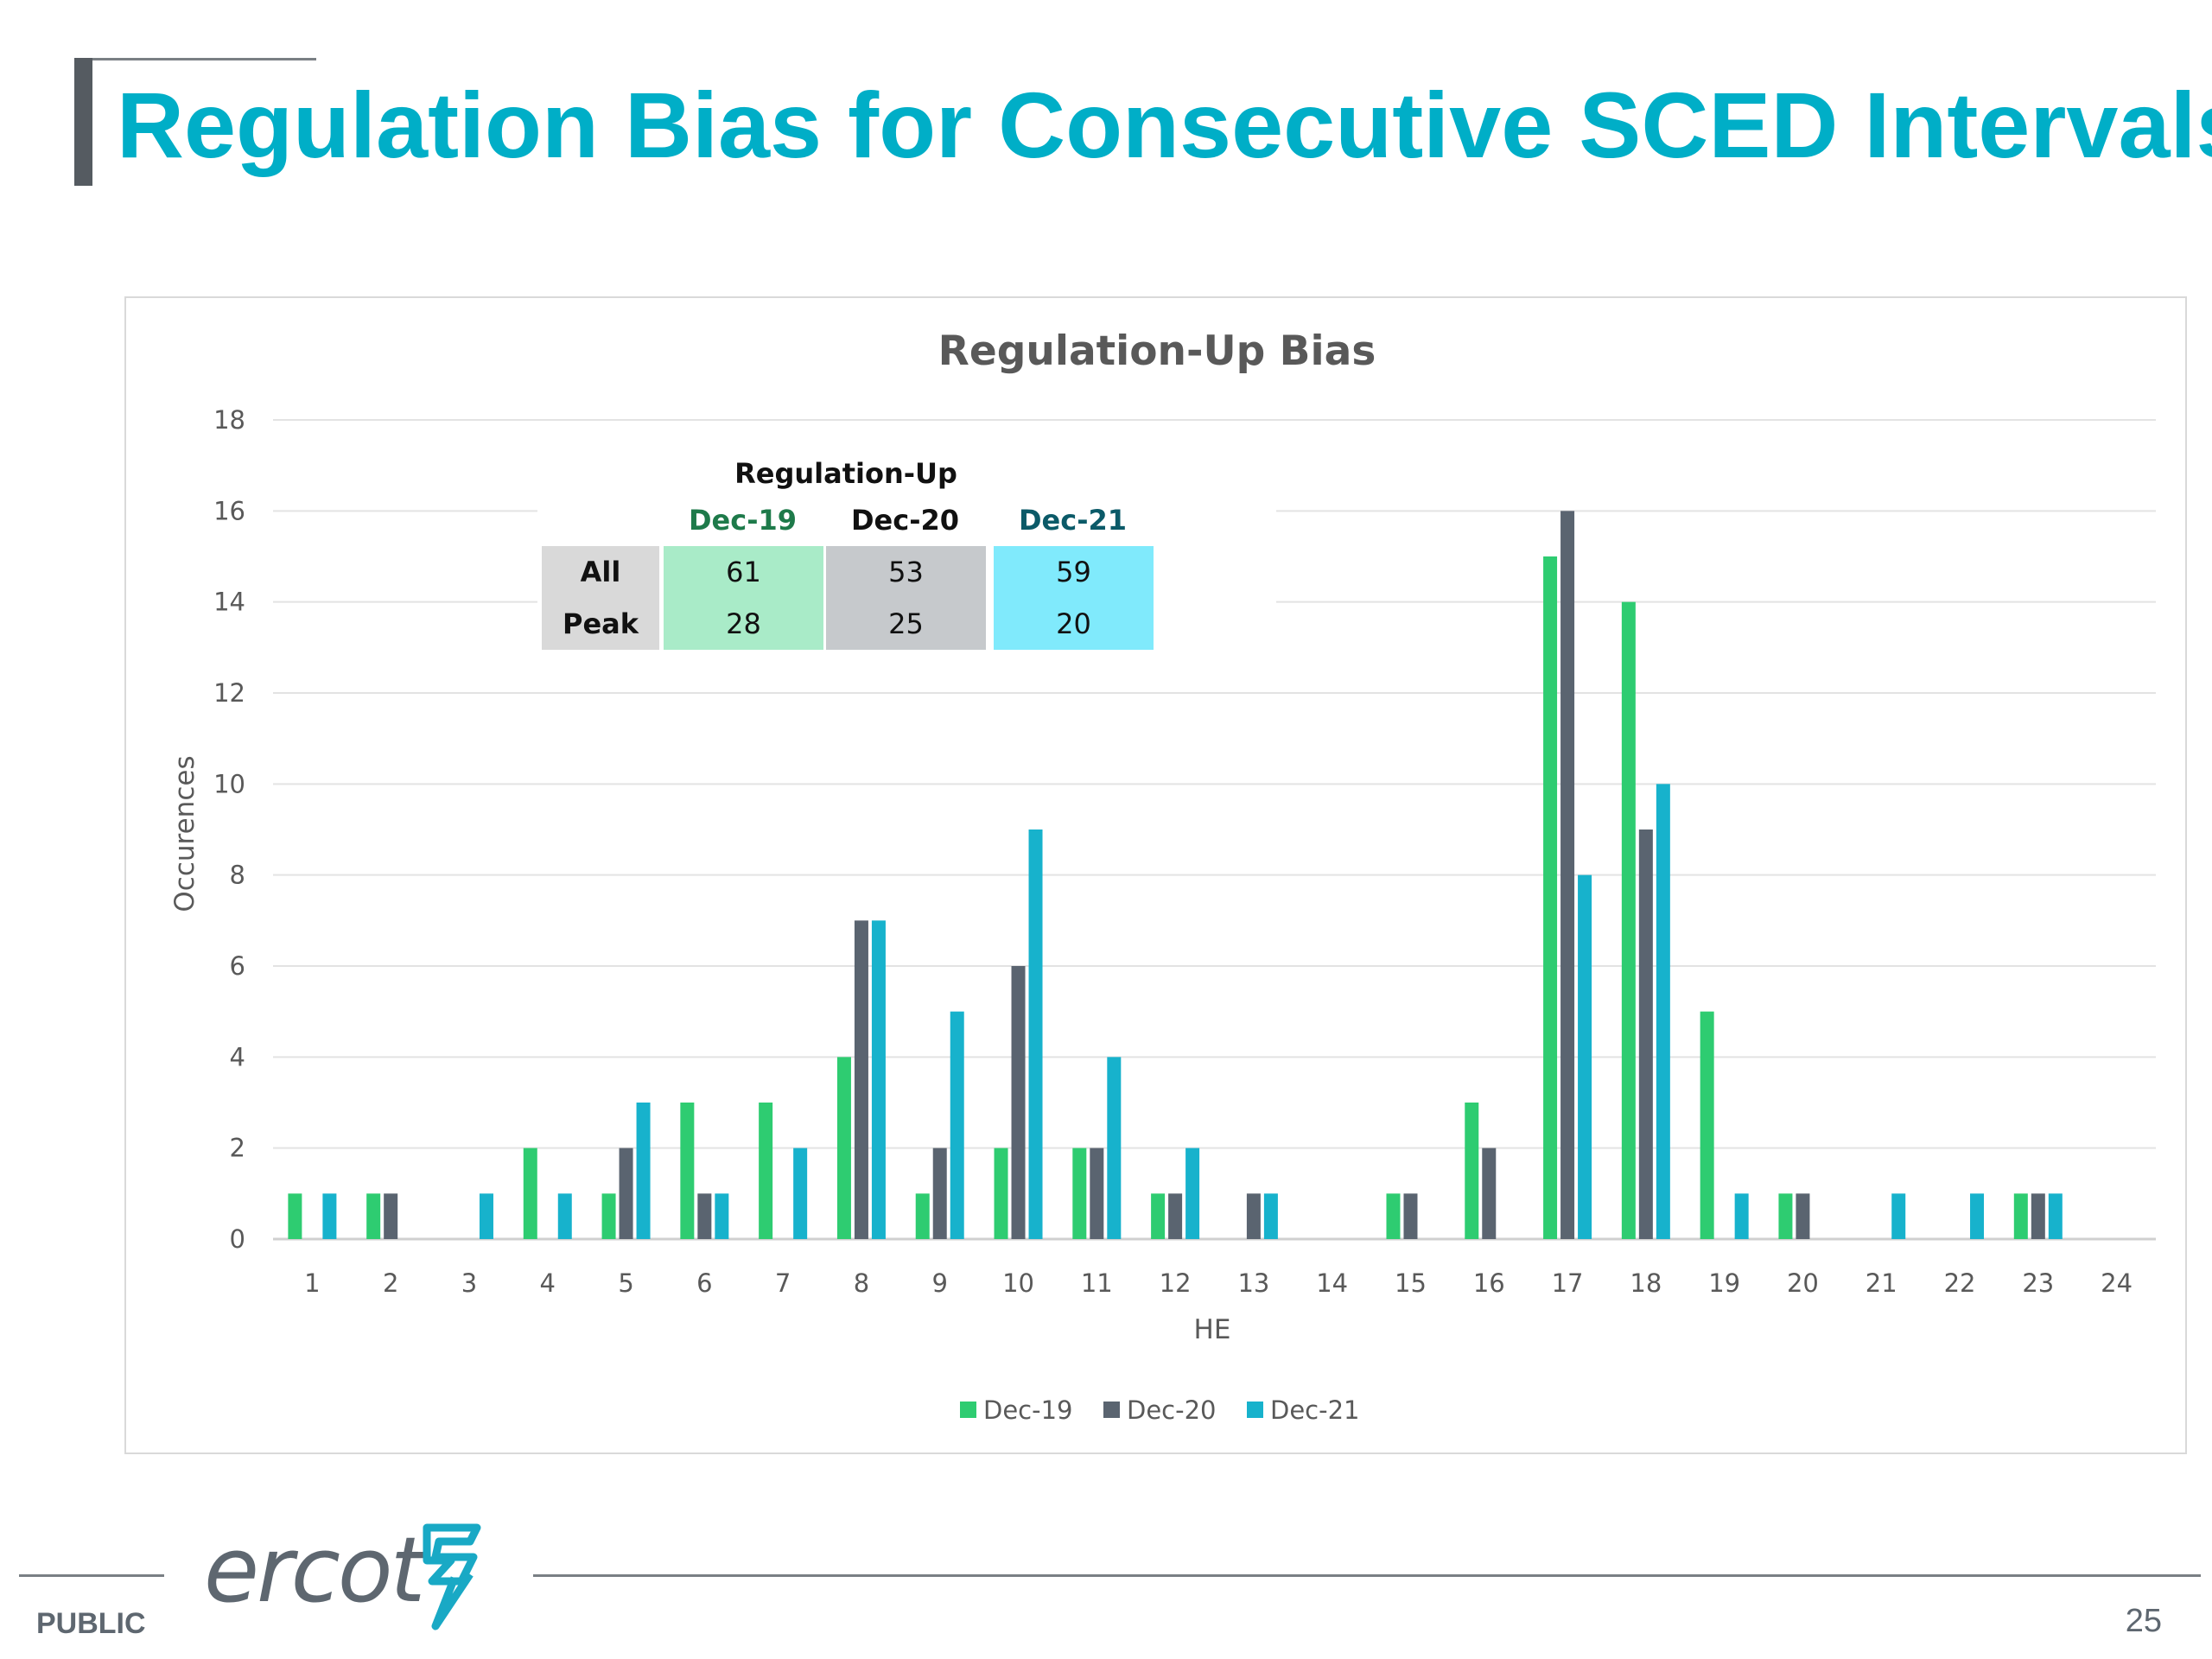 The height and width of the screenshot is (1659, 2212). I want to click on x-tick-label: 16, so click(1489, 1283).